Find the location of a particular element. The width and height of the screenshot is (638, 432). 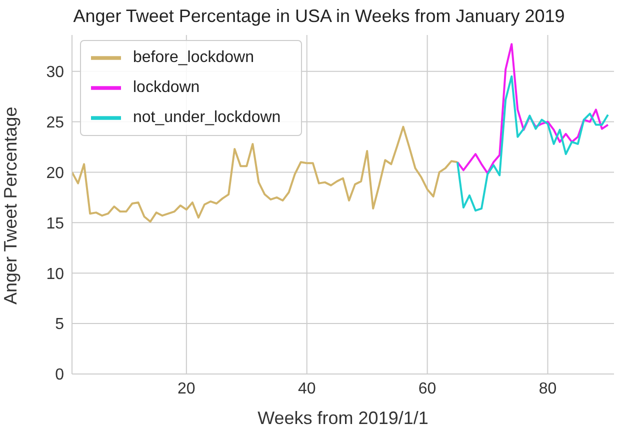

y-tick-label: 25 is located at coordinates (55, 123).